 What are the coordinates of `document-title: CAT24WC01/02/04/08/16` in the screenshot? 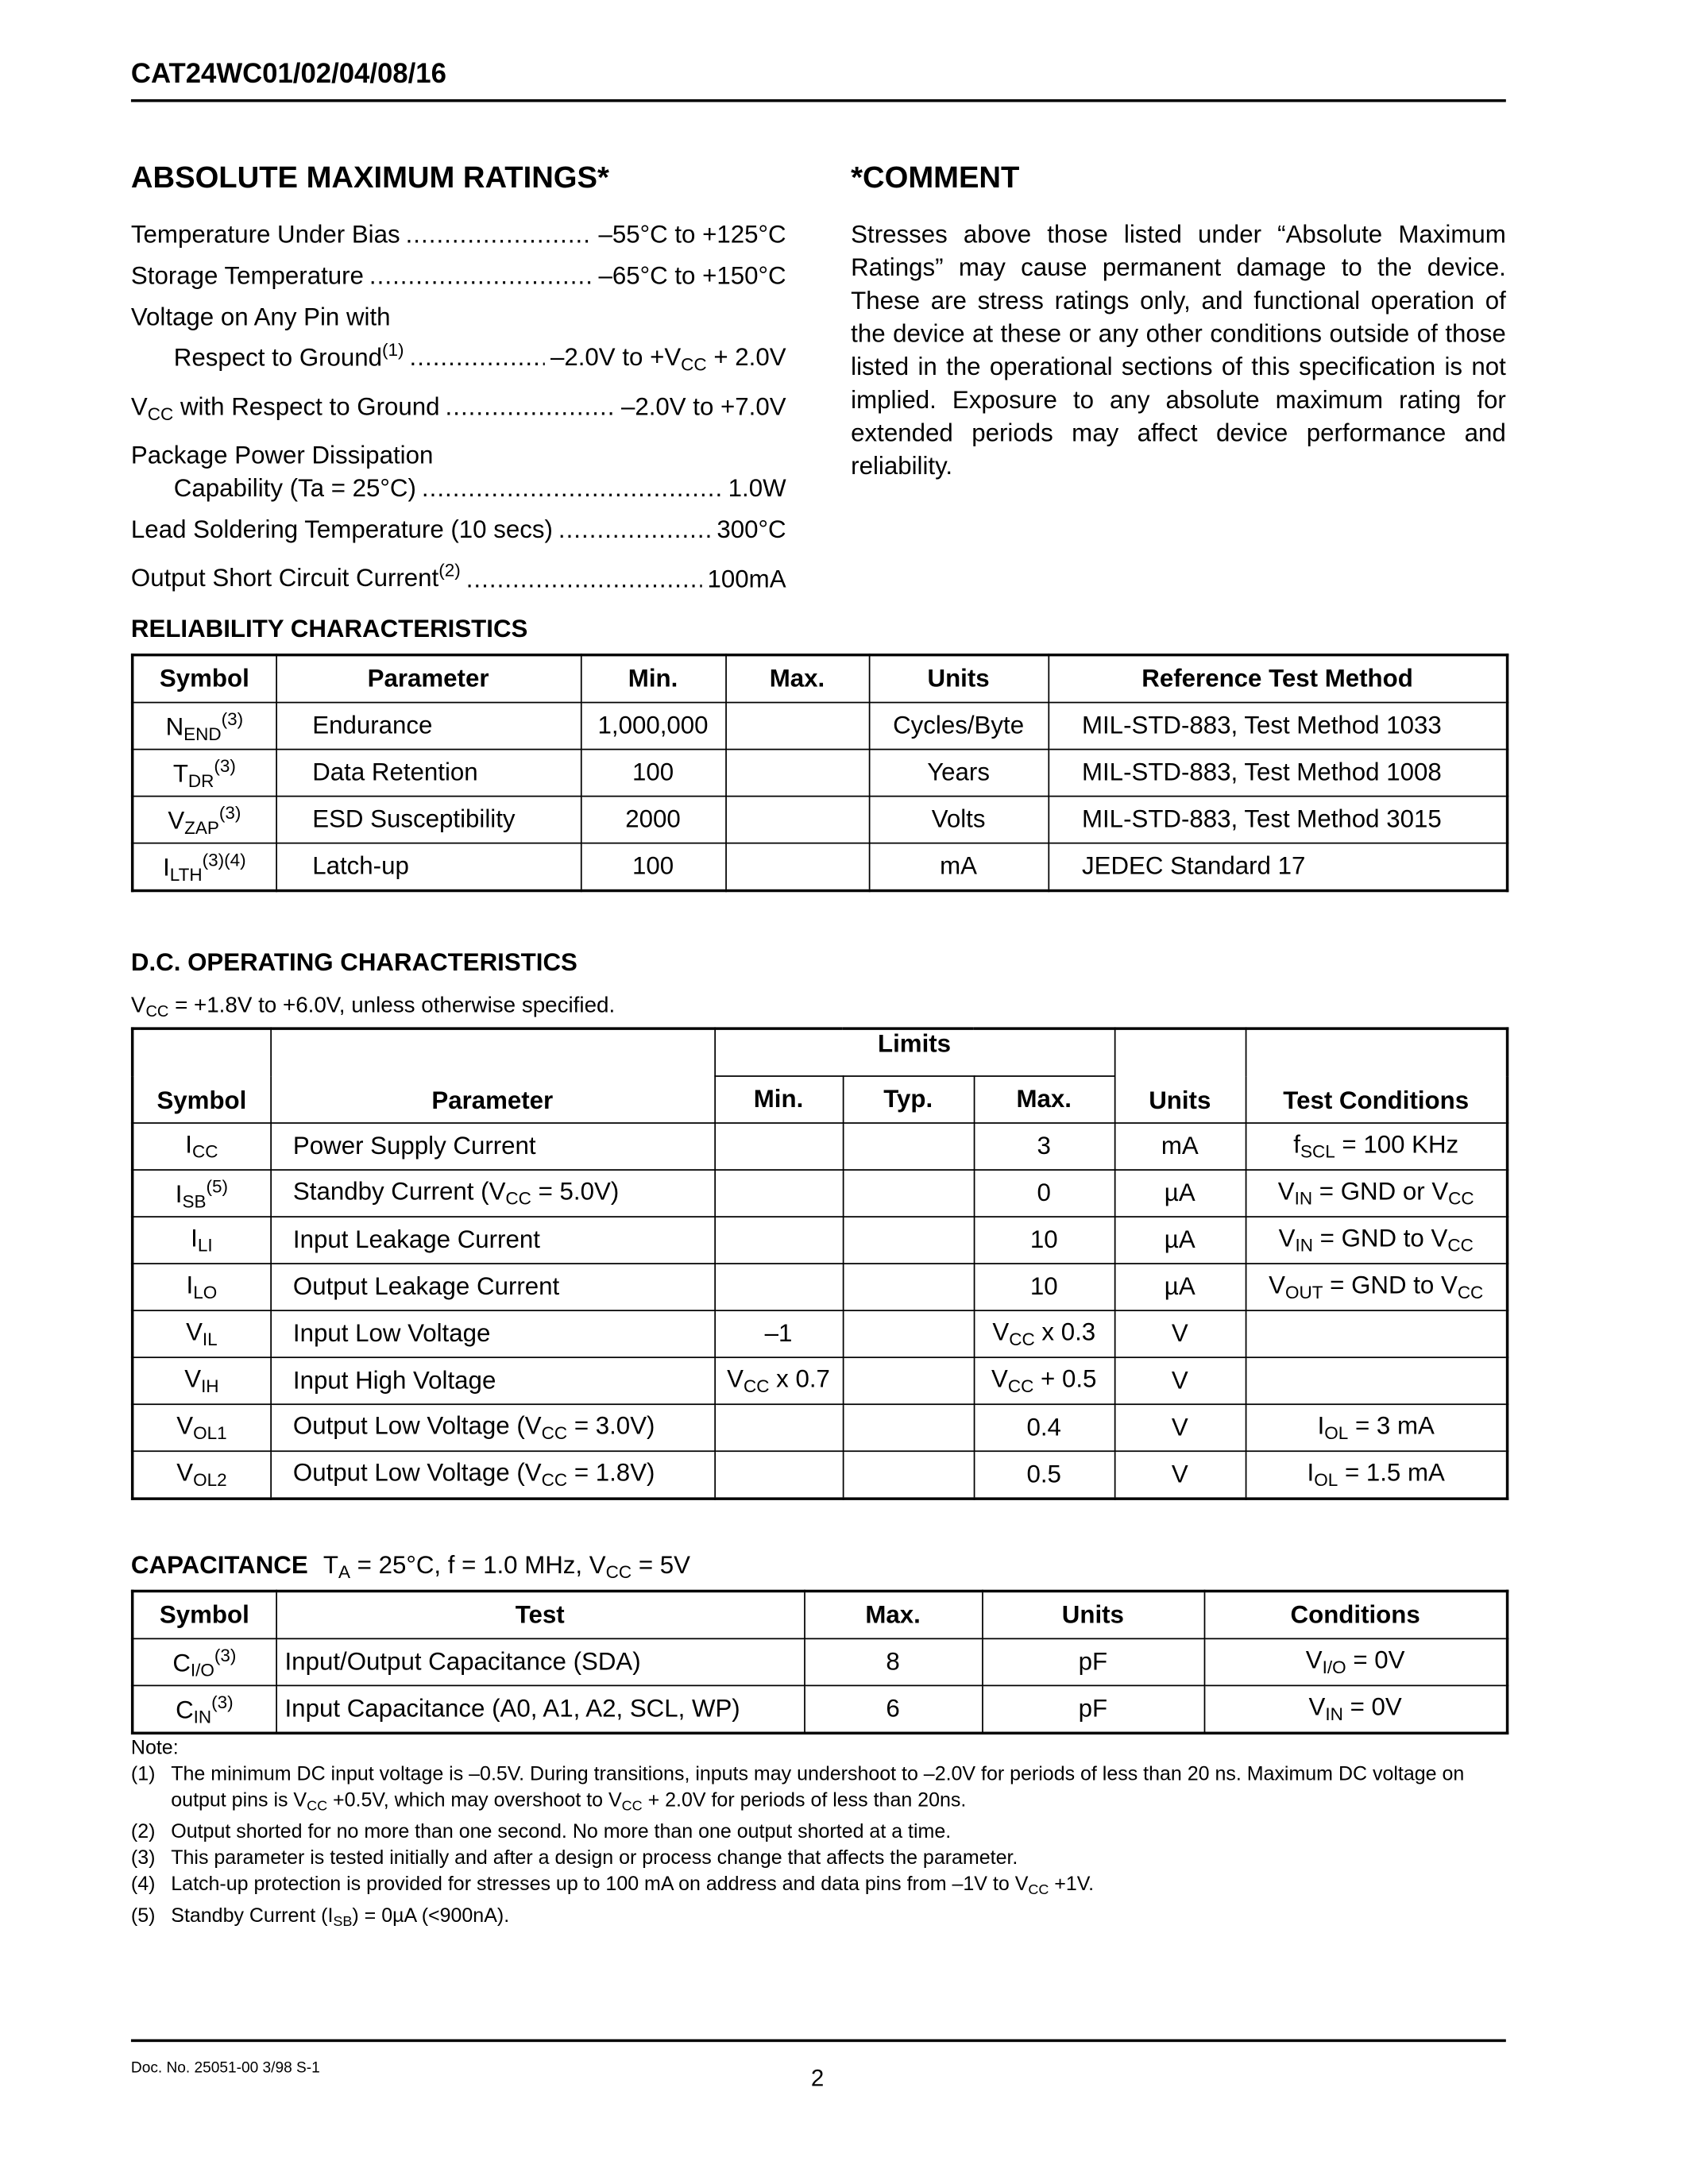 It's located at (288, 74).